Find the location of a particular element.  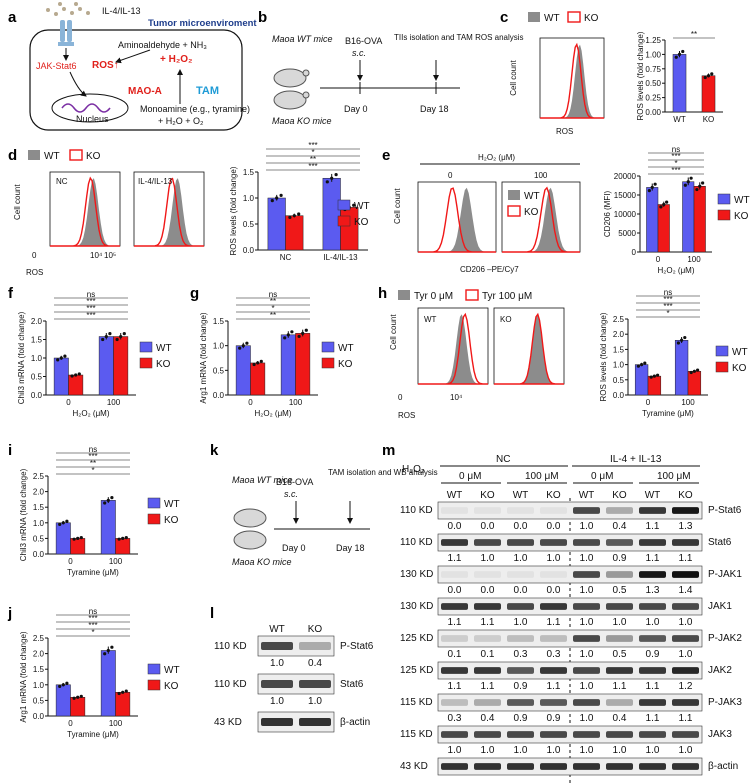

x-axis-label: H₂O₂ (μM) is located at coordinates (675, 270).